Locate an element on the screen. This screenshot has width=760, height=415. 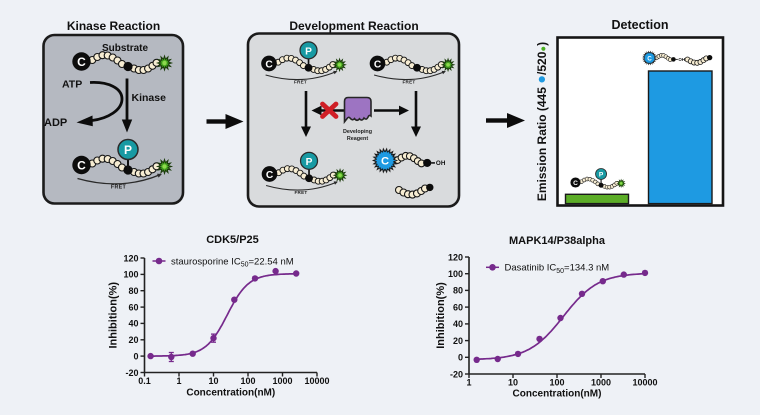
svg-text: Reagent is located at coordinates (357, 139).